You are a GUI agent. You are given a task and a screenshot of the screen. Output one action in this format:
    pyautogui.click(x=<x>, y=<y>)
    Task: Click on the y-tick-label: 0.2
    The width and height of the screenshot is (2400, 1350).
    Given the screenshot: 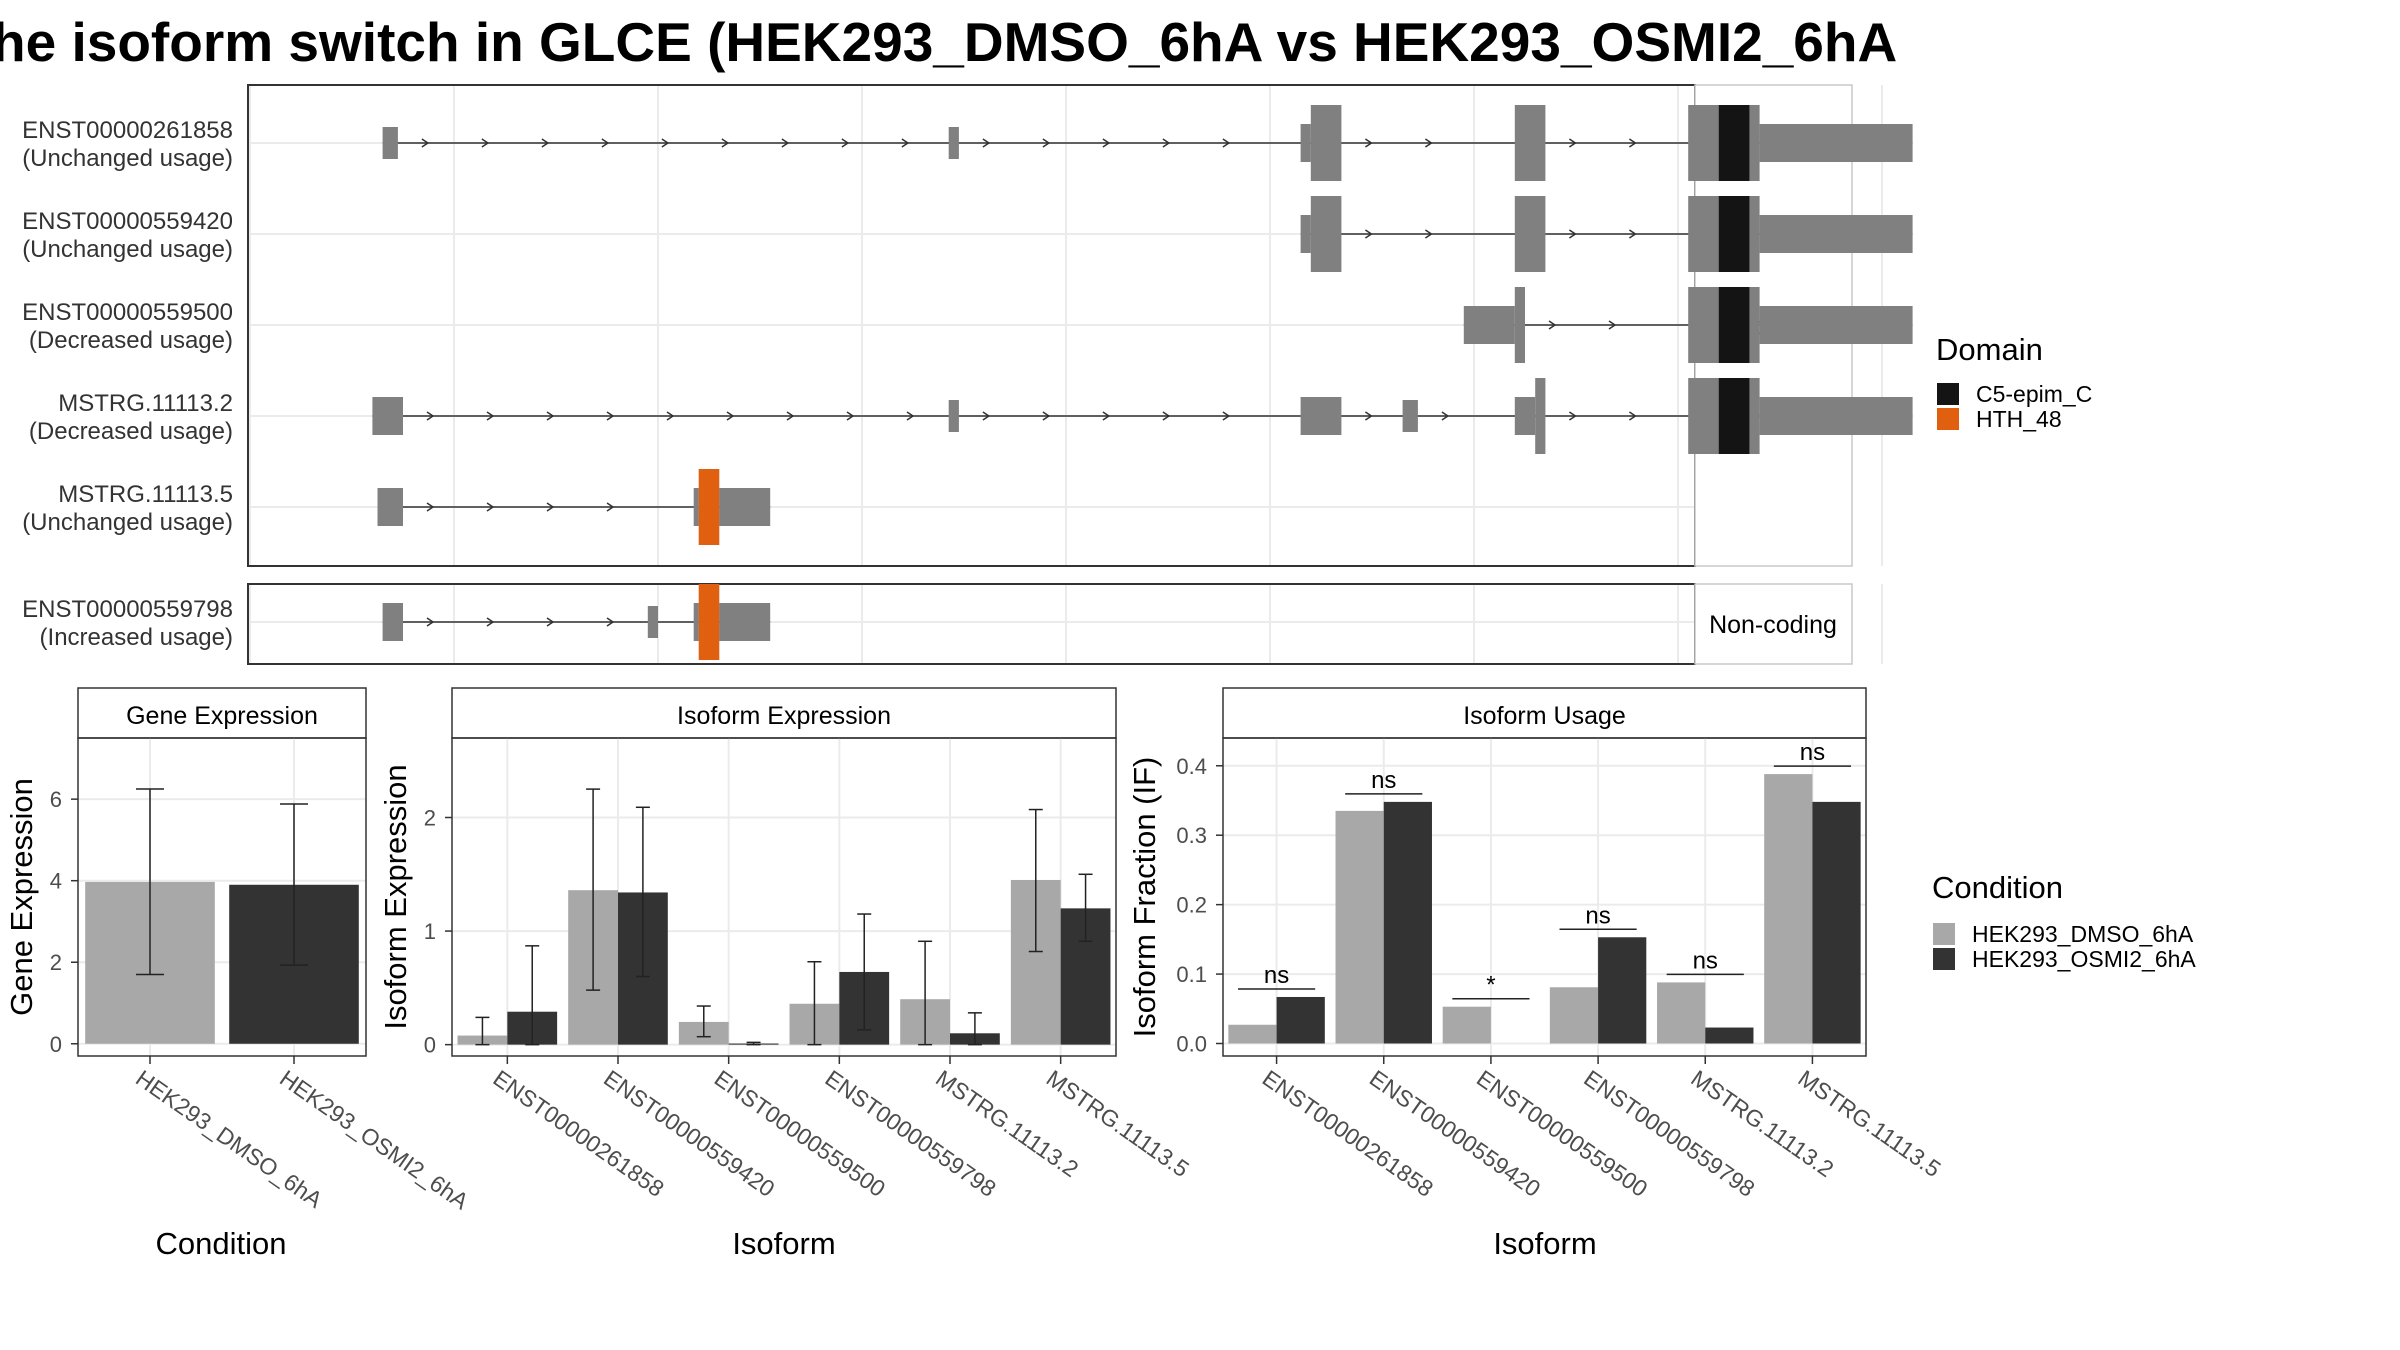 What is the action you would take?
    pyautogui.click(x=1191, y=905)
    